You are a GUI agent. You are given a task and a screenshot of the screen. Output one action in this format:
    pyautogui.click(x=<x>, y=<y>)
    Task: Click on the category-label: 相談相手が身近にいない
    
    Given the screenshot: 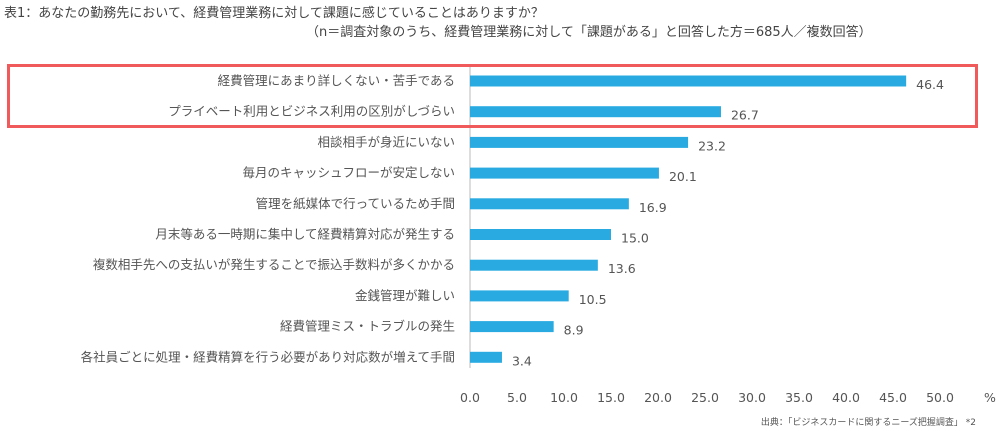 What is the action you would take?
    pyautogui.click(x=386, y=141)
    